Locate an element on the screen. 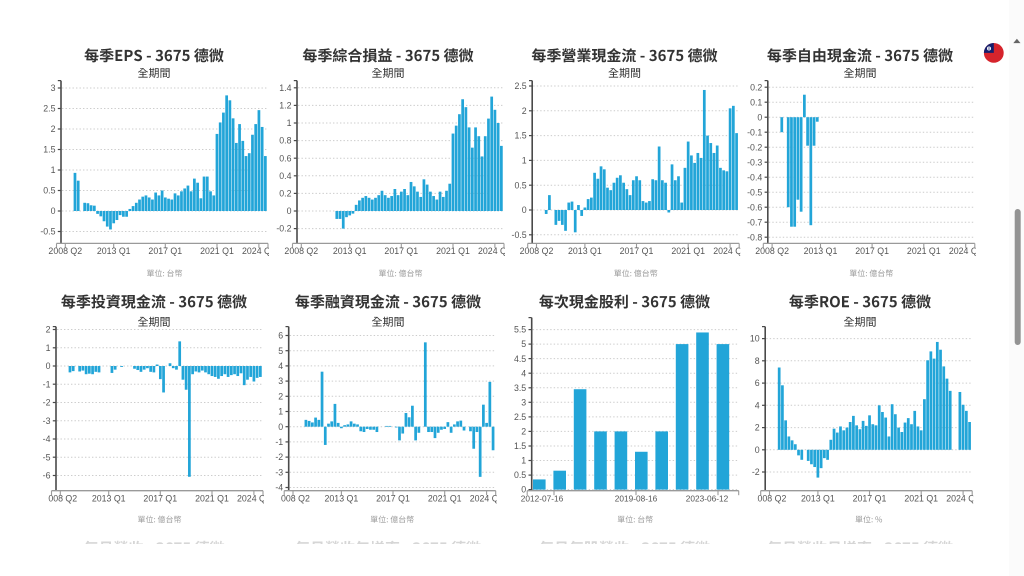  svg-text: -5 is located at coordinates (47, 457).